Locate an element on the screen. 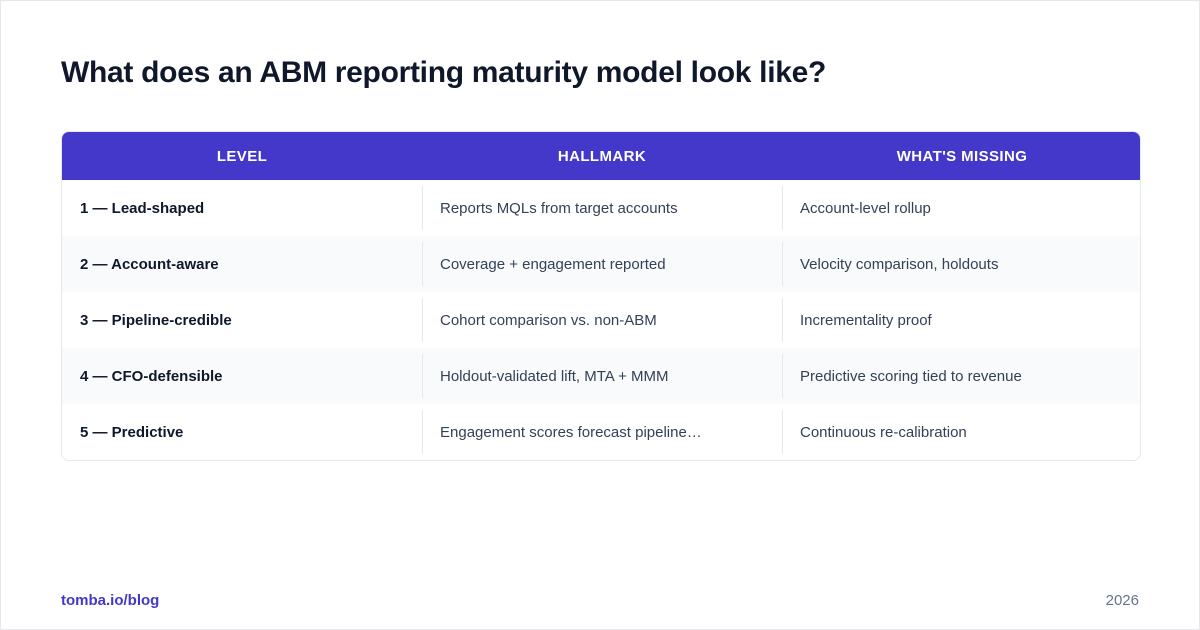  cell-level: 3 — Pipeline-credible is located at coordinates (156, 320).